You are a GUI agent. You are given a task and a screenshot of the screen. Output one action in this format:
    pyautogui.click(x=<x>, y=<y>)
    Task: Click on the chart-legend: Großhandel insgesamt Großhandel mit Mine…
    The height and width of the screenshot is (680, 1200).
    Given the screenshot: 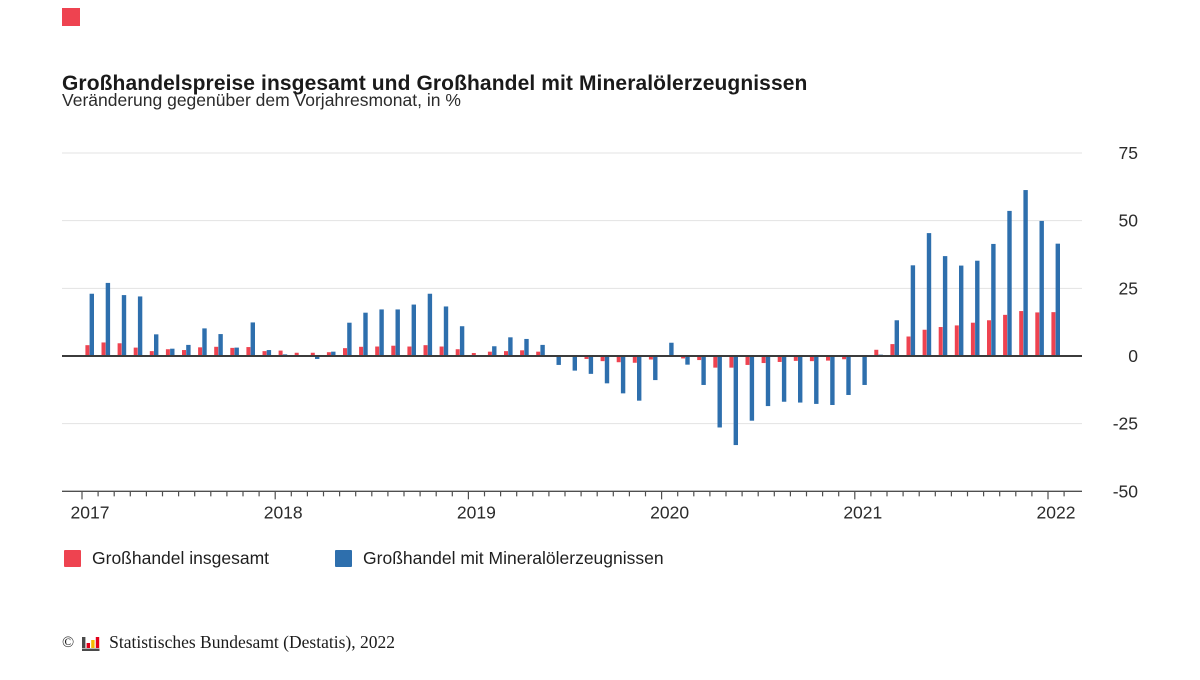 What is the action you would take?
    pyautogui.click(x=364, y=558)
    